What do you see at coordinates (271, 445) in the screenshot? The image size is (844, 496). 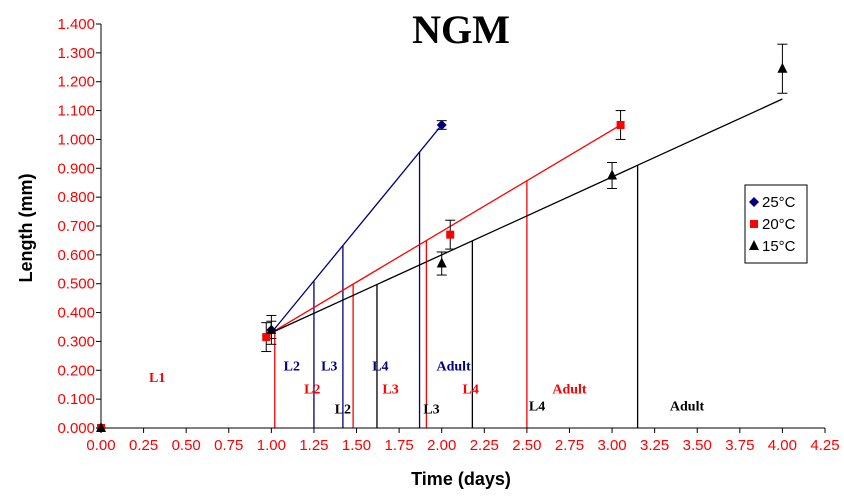 I see `x-tick-label: 1.00` at bounding box center [271, 445].